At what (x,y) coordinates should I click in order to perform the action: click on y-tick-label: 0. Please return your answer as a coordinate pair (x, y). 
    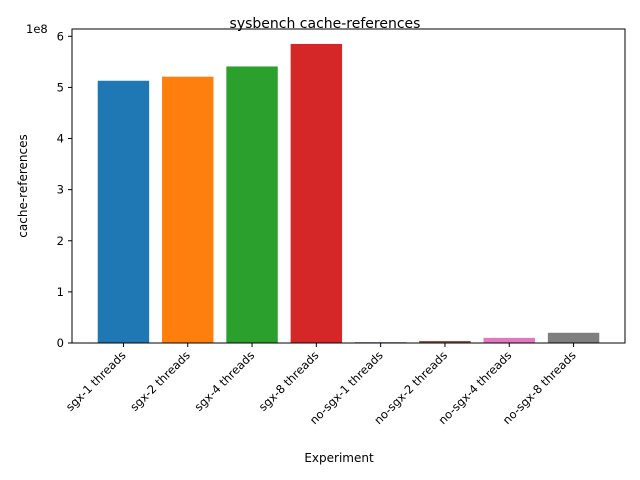
    Looking at the image, I should click on (60, 343).